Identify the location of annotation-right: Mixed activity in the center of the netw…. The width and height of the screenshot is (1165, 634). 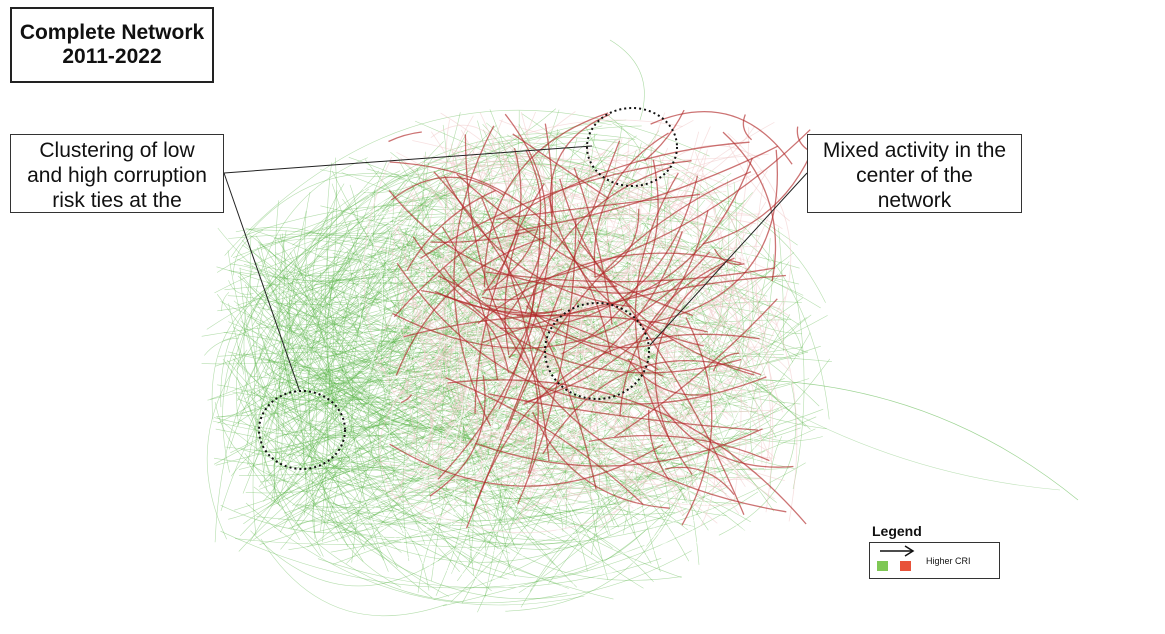
(914, 173).